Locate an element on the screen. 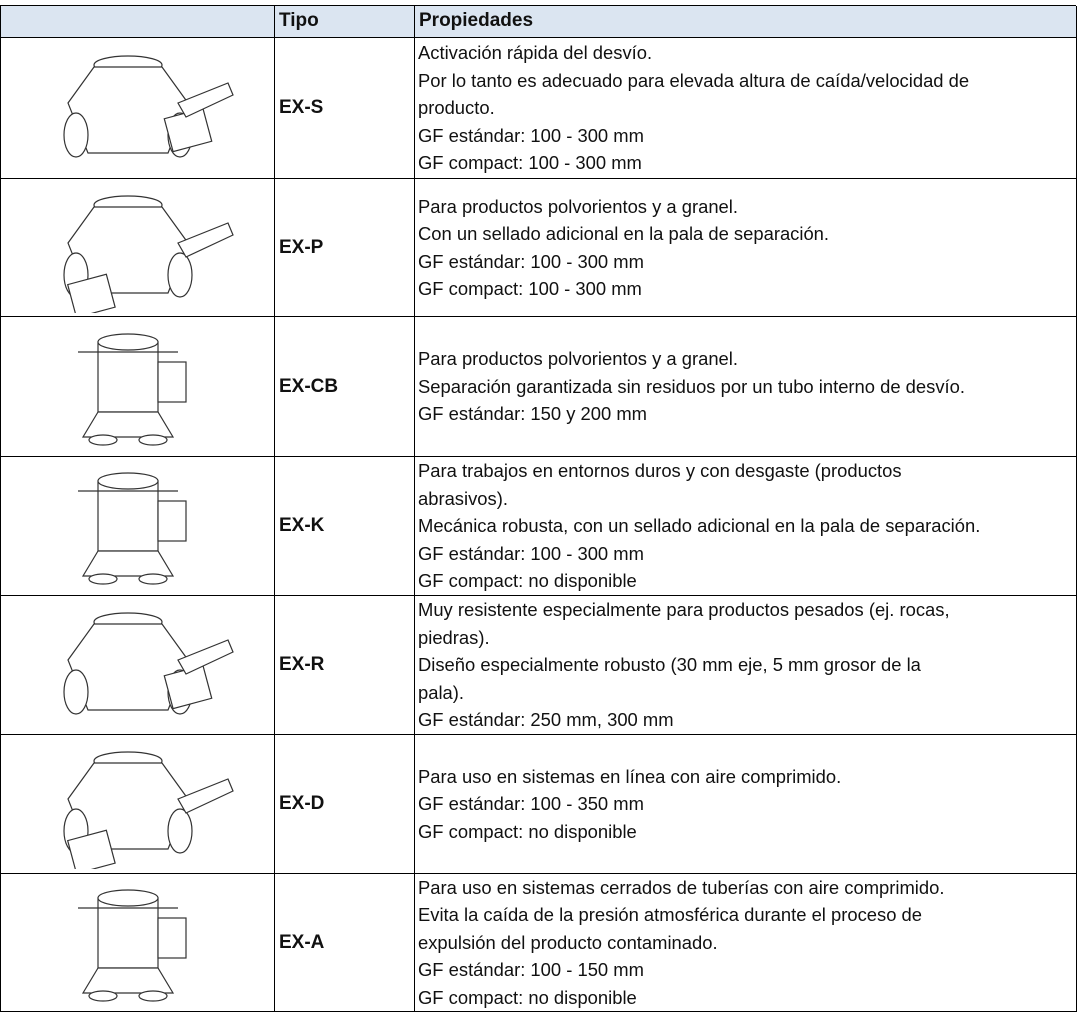 This screenshot has height=1016, width=1077. property-line: expulsión del producto contaminado. is located at coordinates (568, 942).